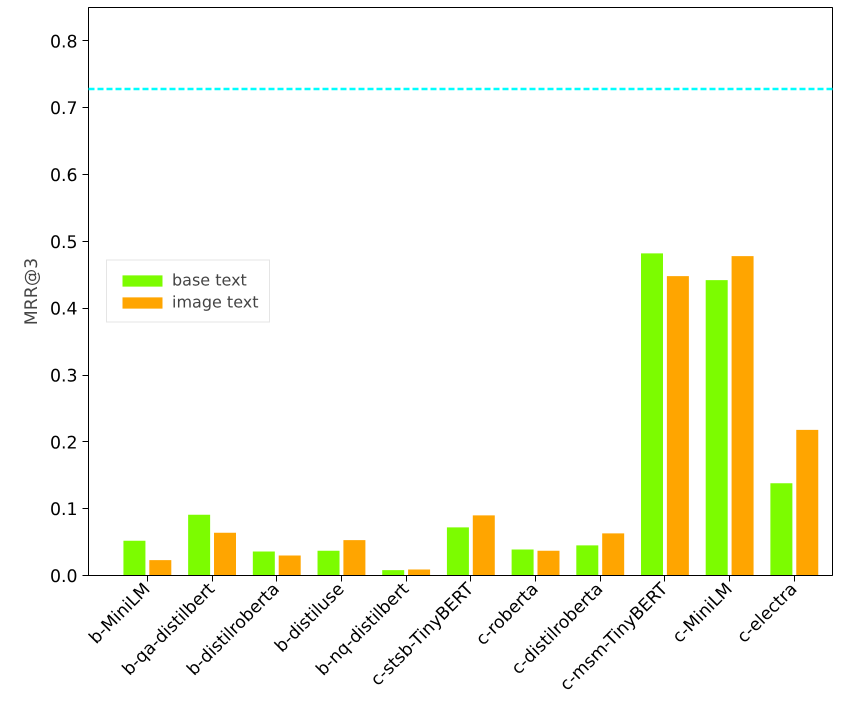 This screenshot has height=713, width=843. I want to click on y-tick-label: 0.8, so click(64, 42).